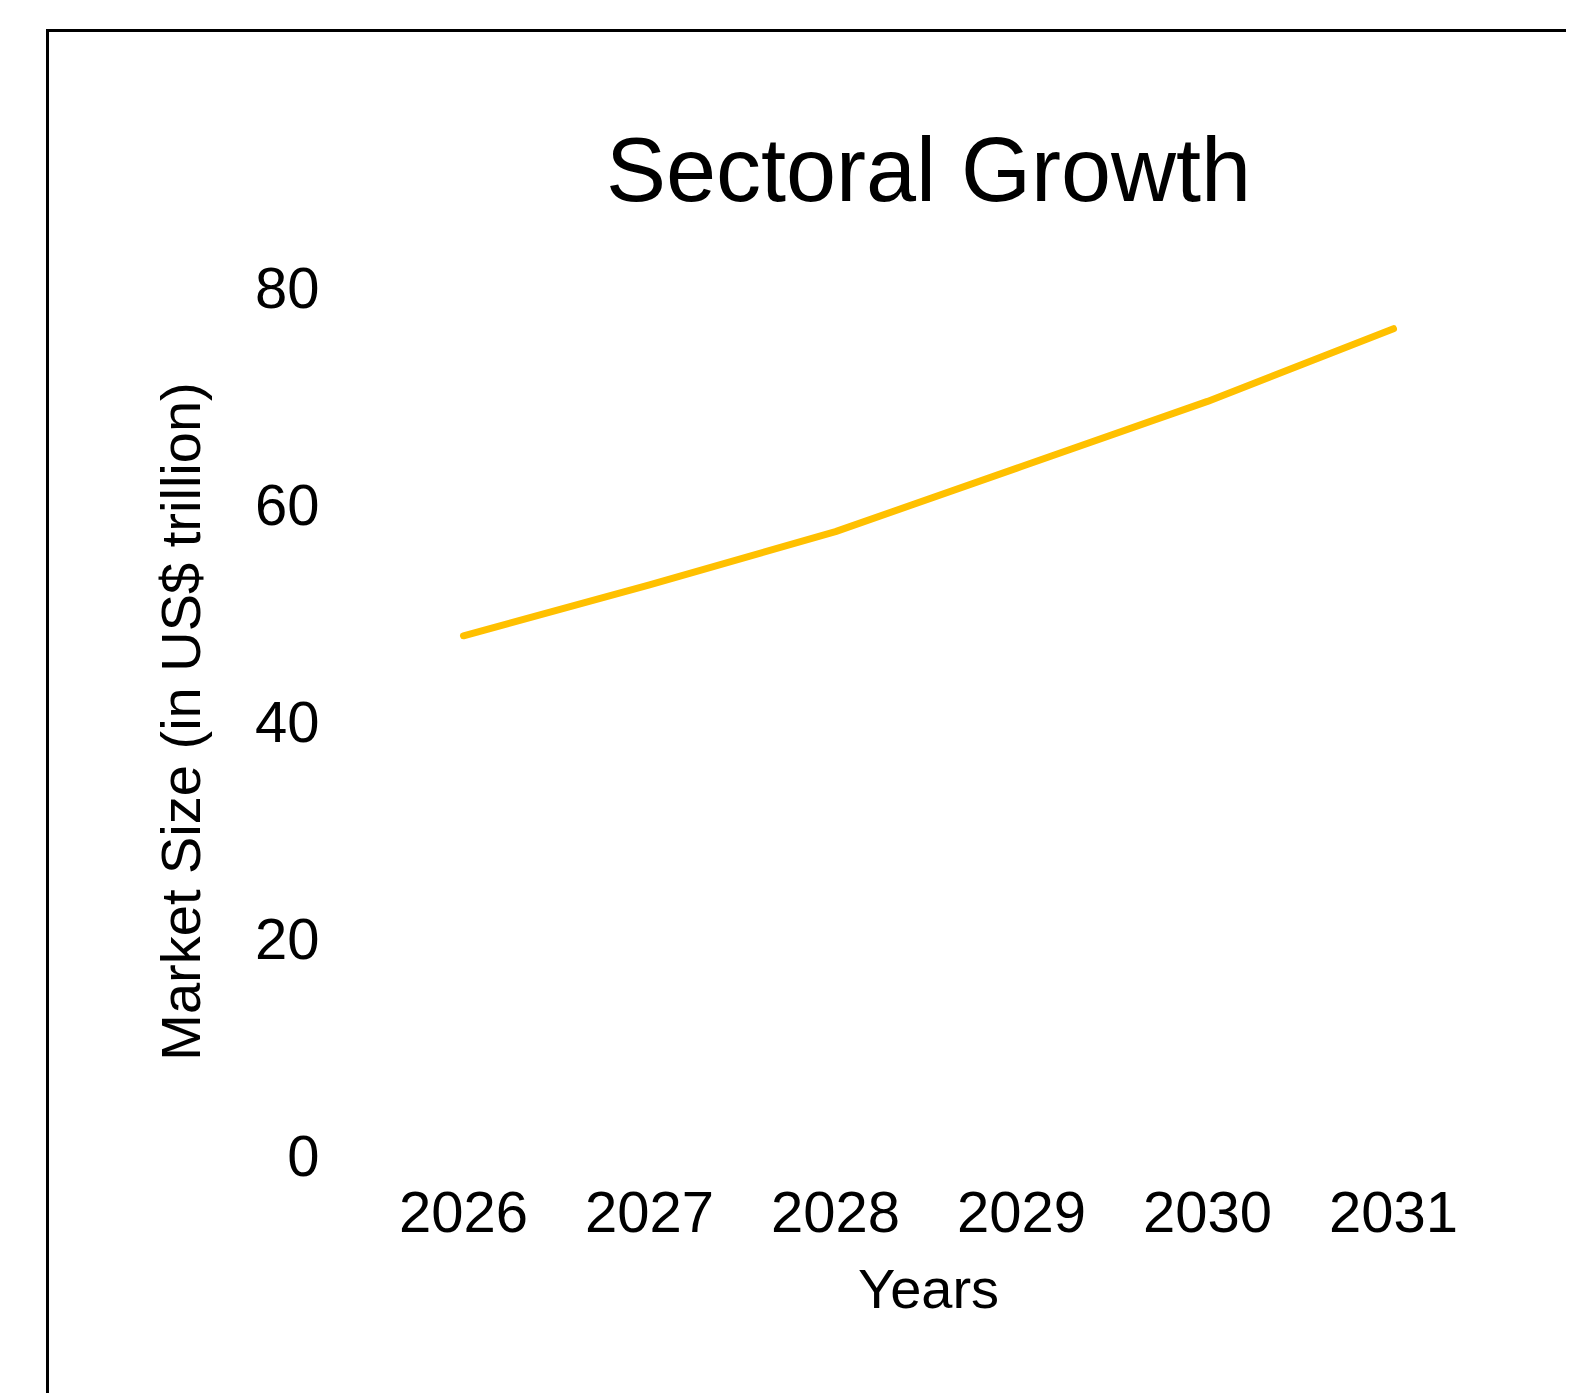  What do you see at coordinates (287, 504) in the screenshot?
I see `y-tick-label: 60` at bounding box center [287, 504].